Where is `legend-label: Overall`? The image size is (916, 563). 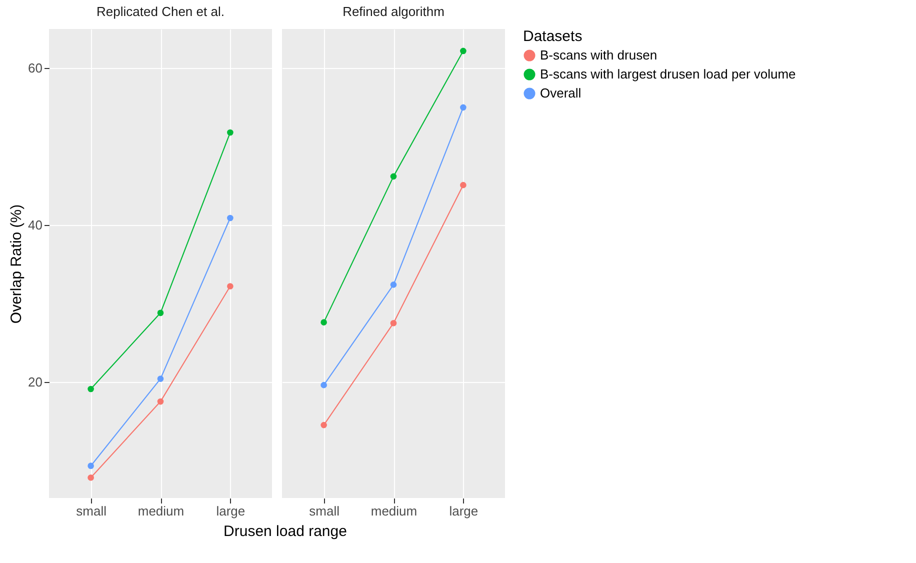
legend-label: Overall is located at coordinates (561, 93).